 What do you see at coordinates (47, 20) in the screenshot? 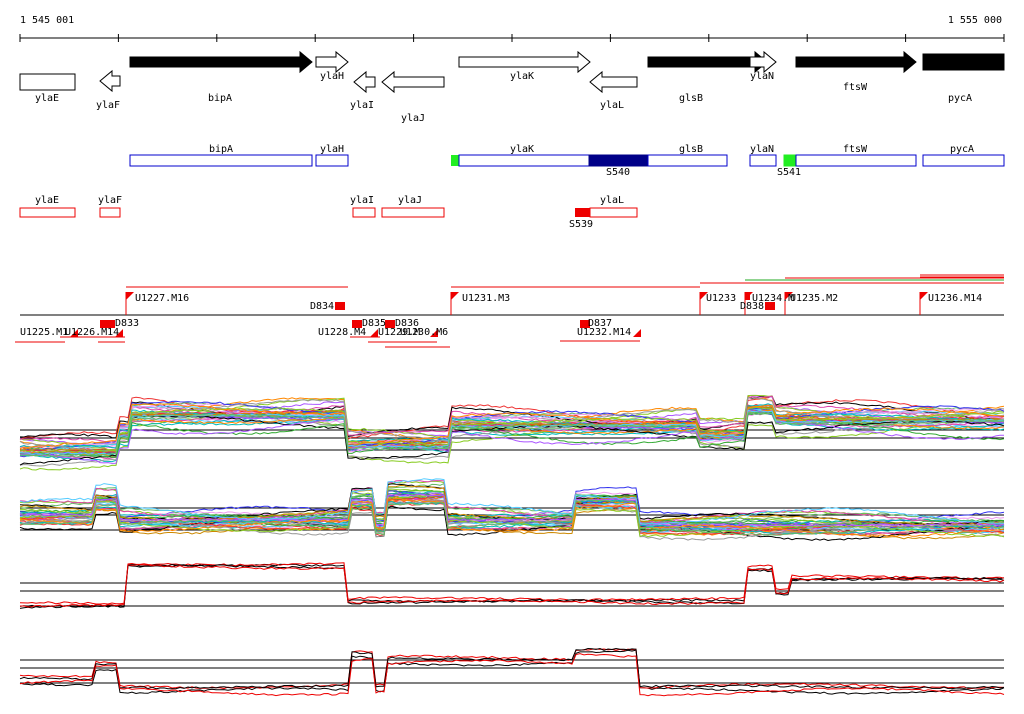
I see `ruler-start: 1 545 001` at bounding box center [47, 20].